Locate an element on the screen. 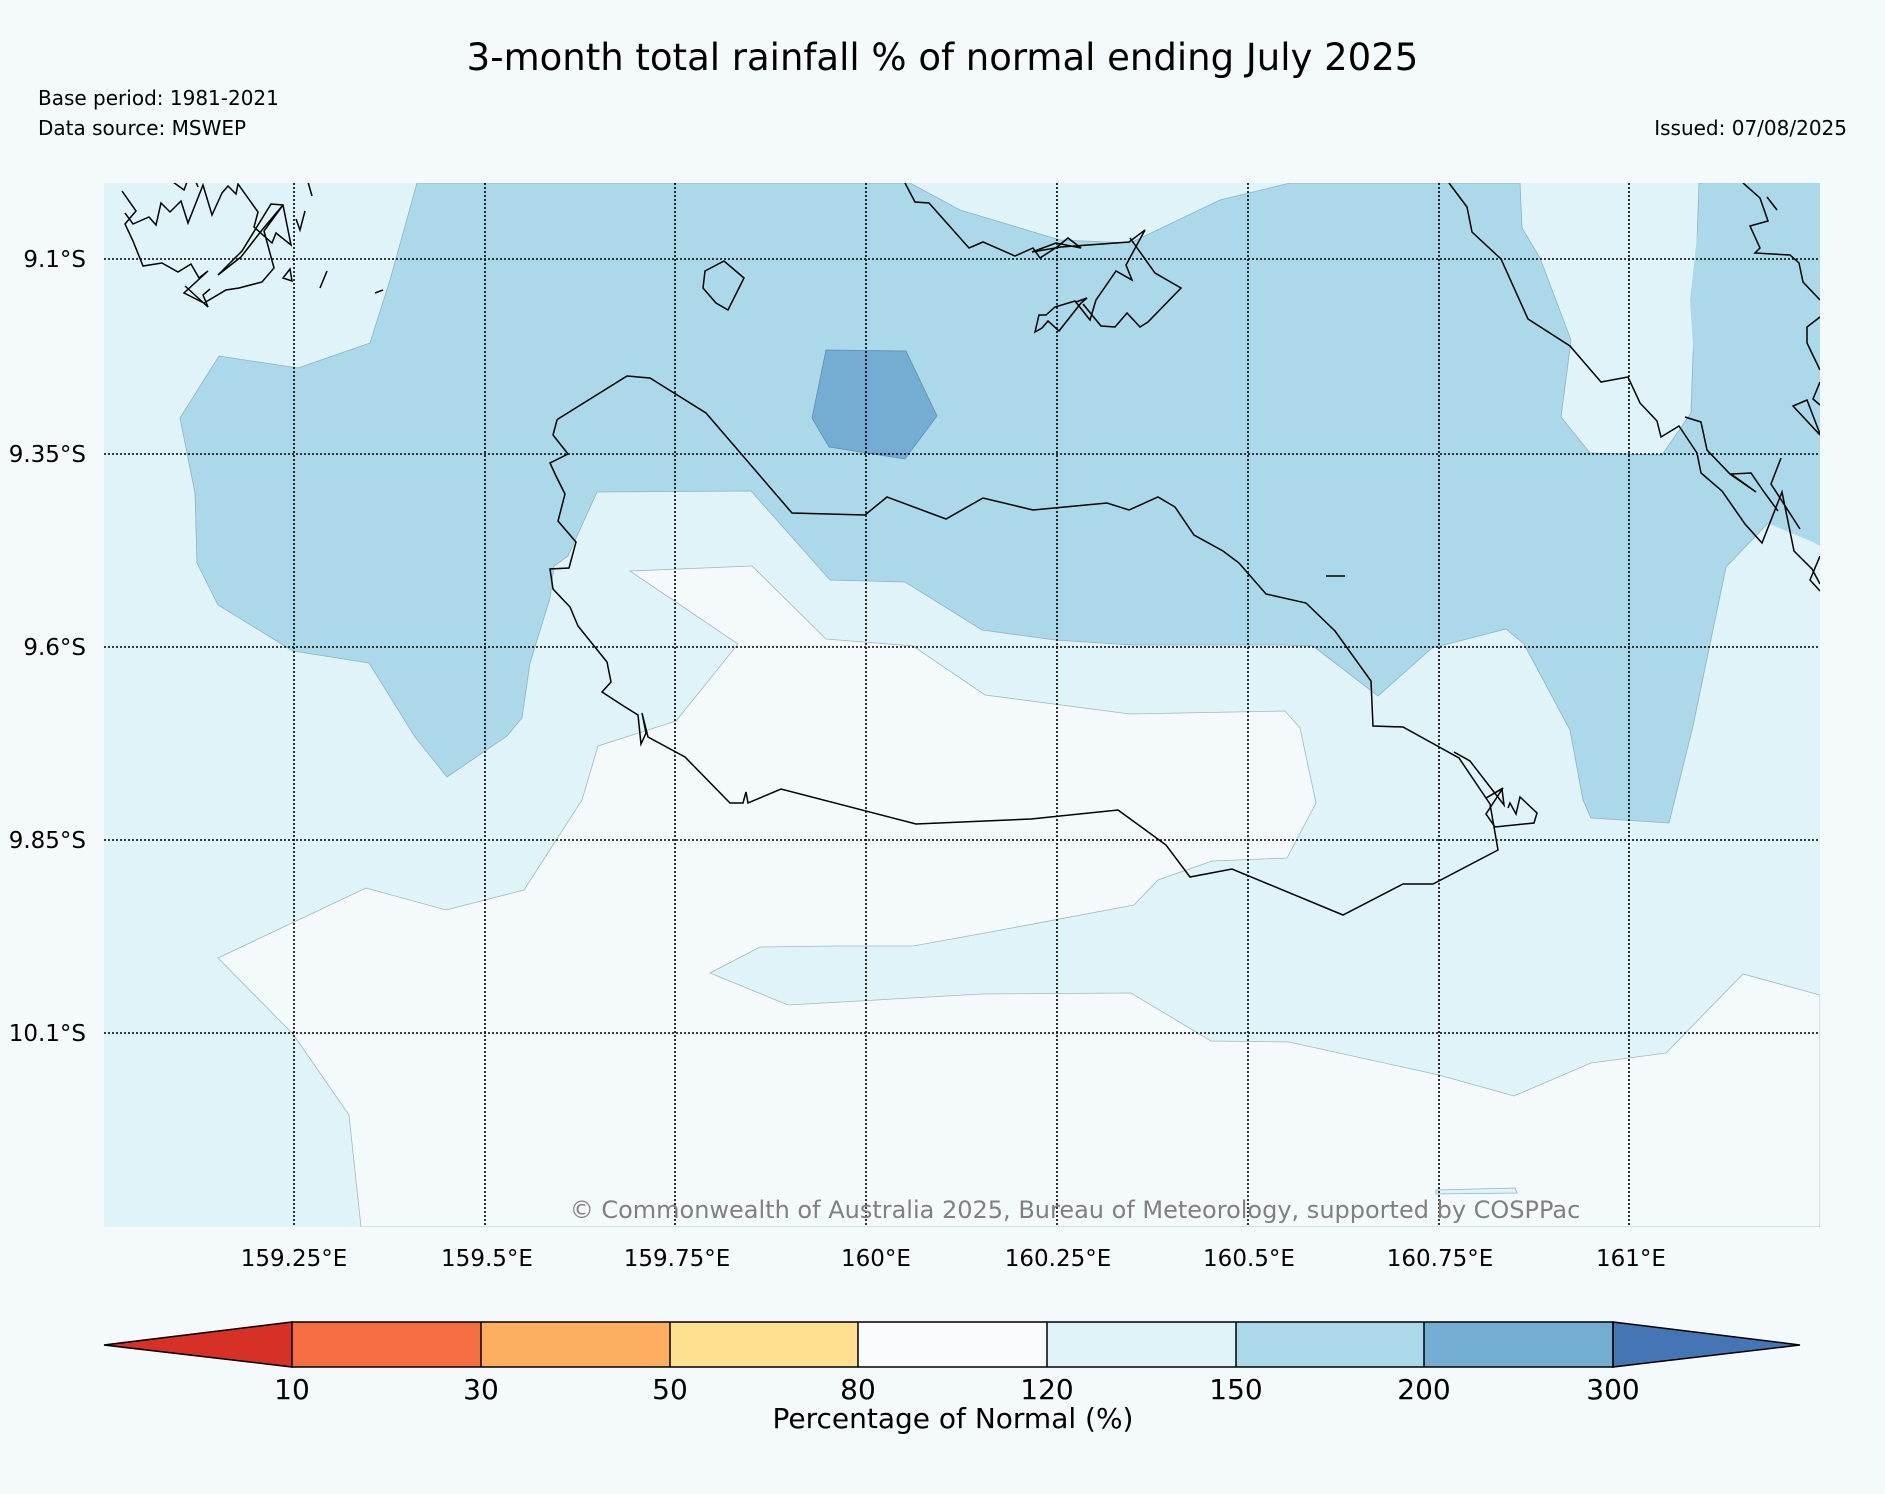  colorbar-label: Percentage of Normal (%) is located at coordinates (953, 1418).